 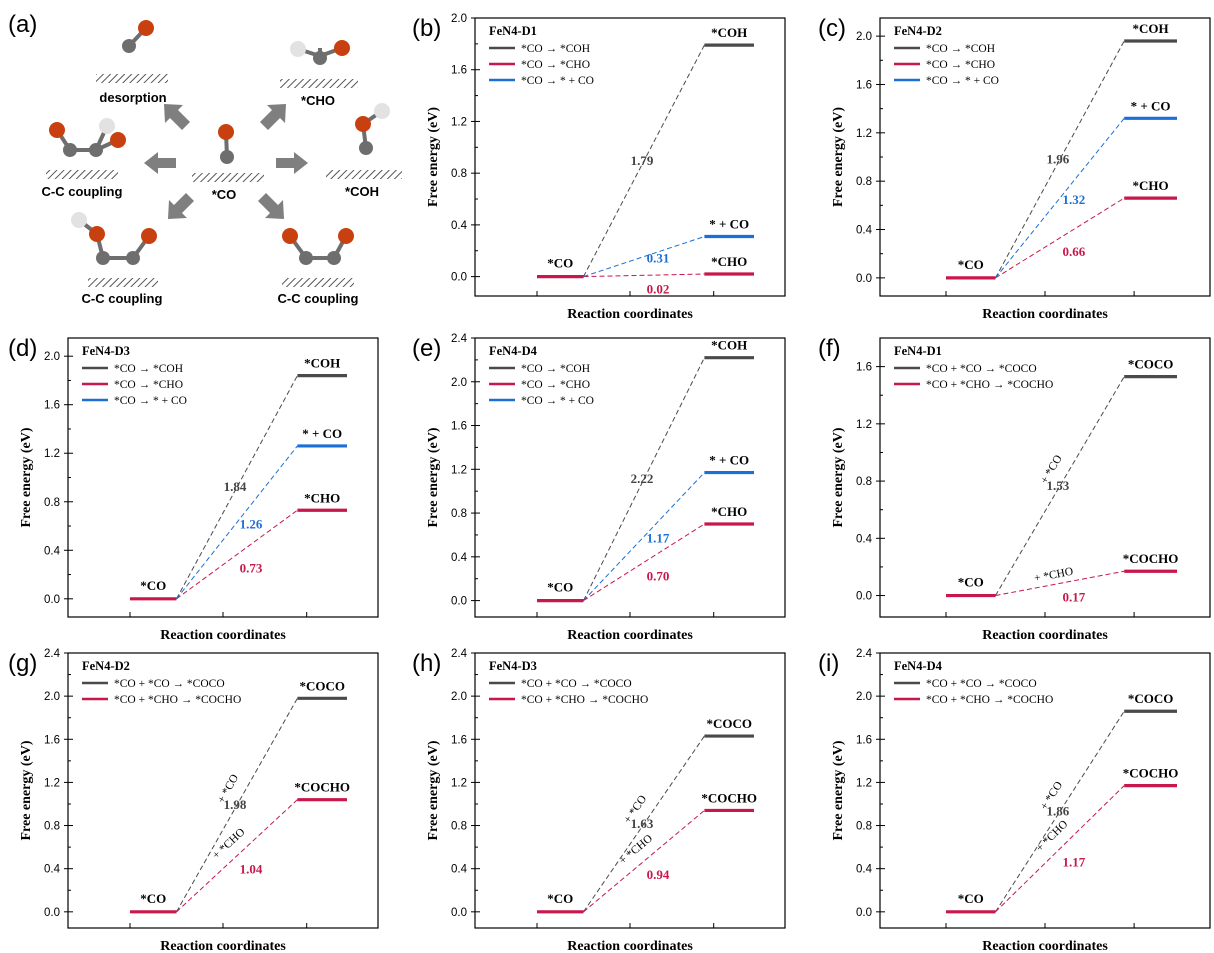 I want to click on center-co-label: *CO, so click(x=224, y=194).